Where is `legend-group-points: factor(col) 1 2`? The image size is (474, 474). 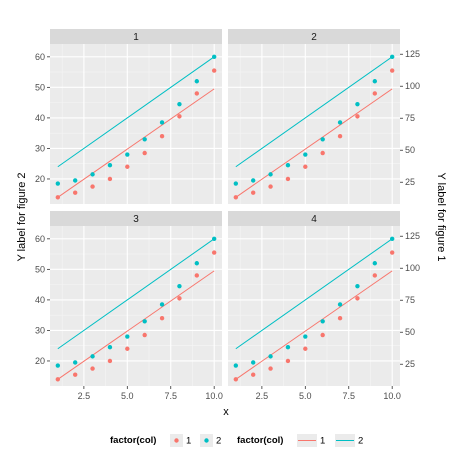 legend-group-points: factor(col) 1 2 is located at coordinates (165, 440).